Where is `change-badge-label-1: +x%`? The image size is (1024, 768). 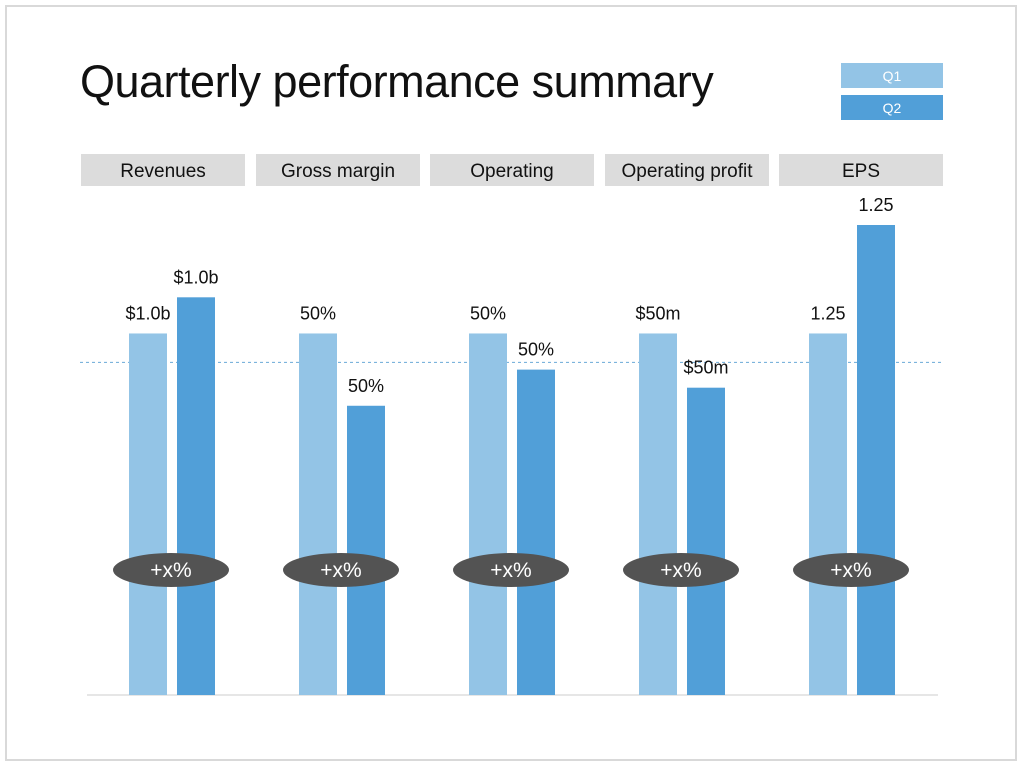 change-badge-label-1: +x% is located at coordinates (340, 570).